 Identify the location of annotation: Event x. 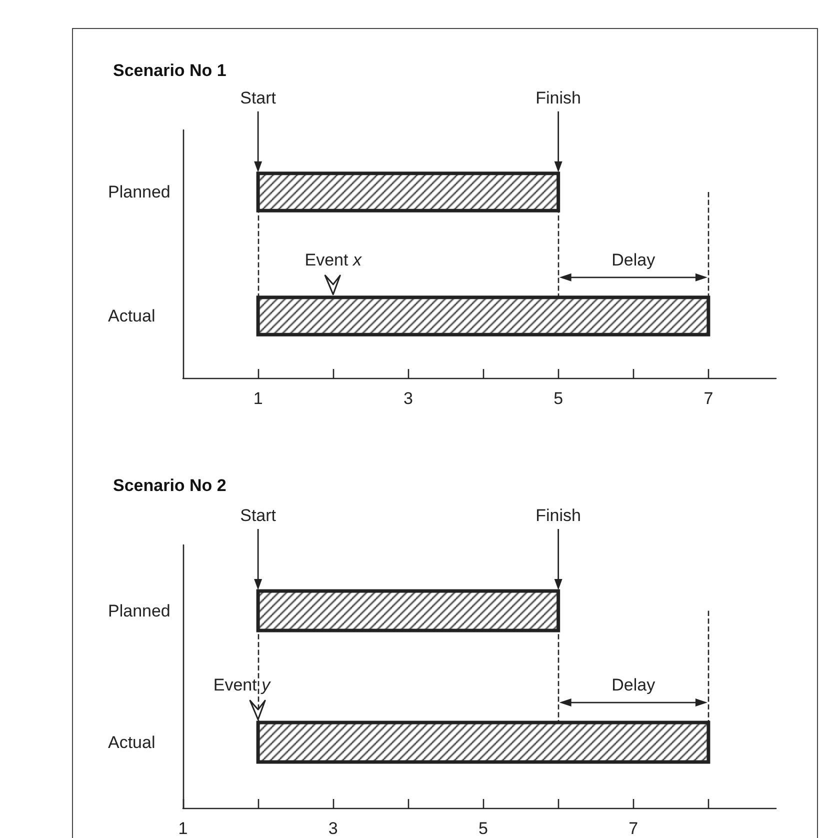
(333, 260).